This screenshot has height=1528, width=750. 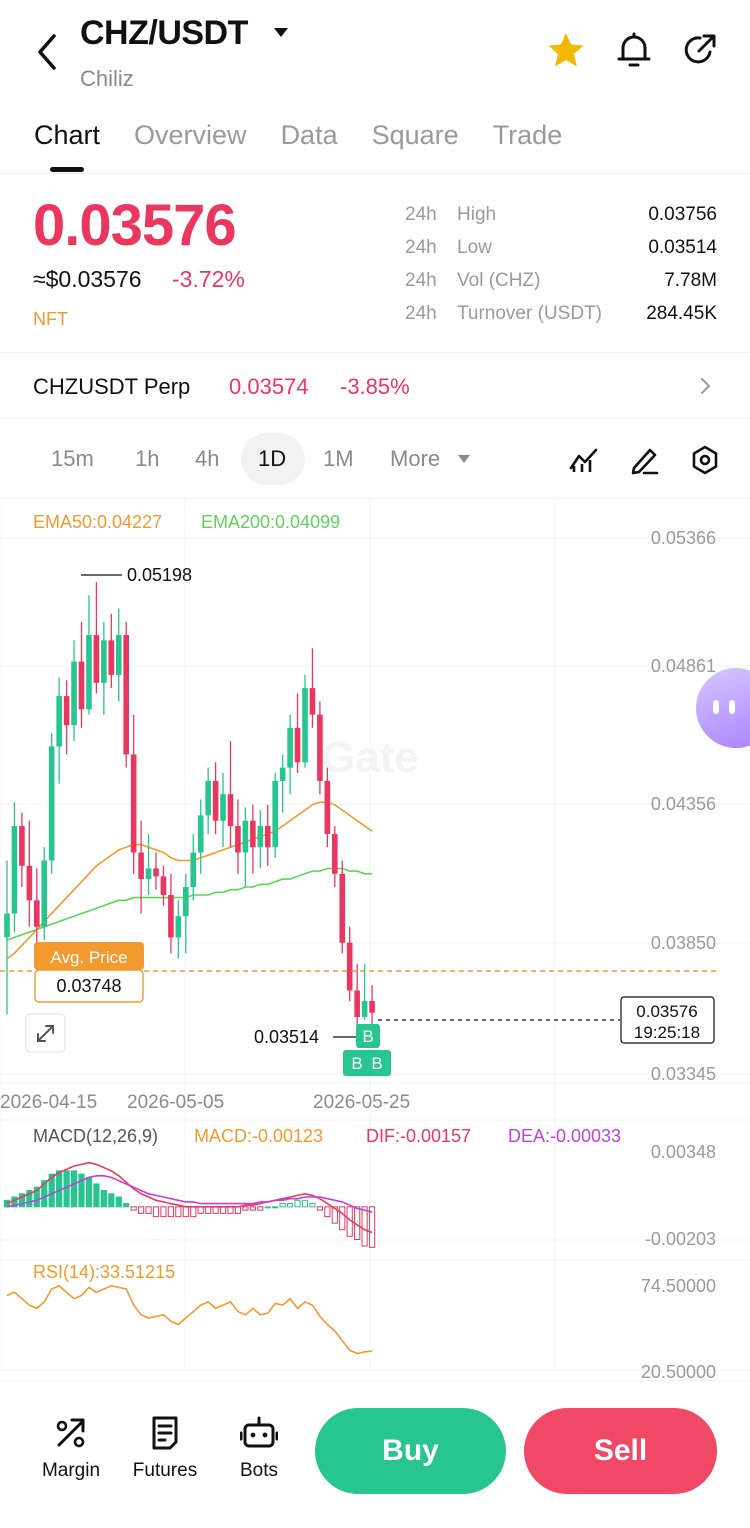 I want to click on macd-histogram, so click(x=189, y=1209).